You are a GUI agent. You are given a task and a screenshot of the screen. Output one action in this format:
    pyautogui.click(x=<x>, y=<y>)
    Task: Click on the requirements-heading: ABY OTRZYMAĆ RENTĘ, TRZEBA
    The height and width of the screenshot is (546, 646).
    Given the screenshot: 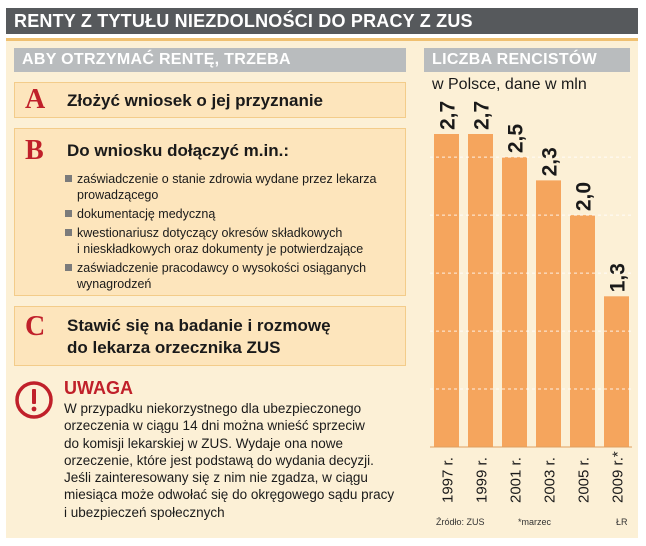 What is the action you would take?
    pyautogui.click(x=210, y=60)
    